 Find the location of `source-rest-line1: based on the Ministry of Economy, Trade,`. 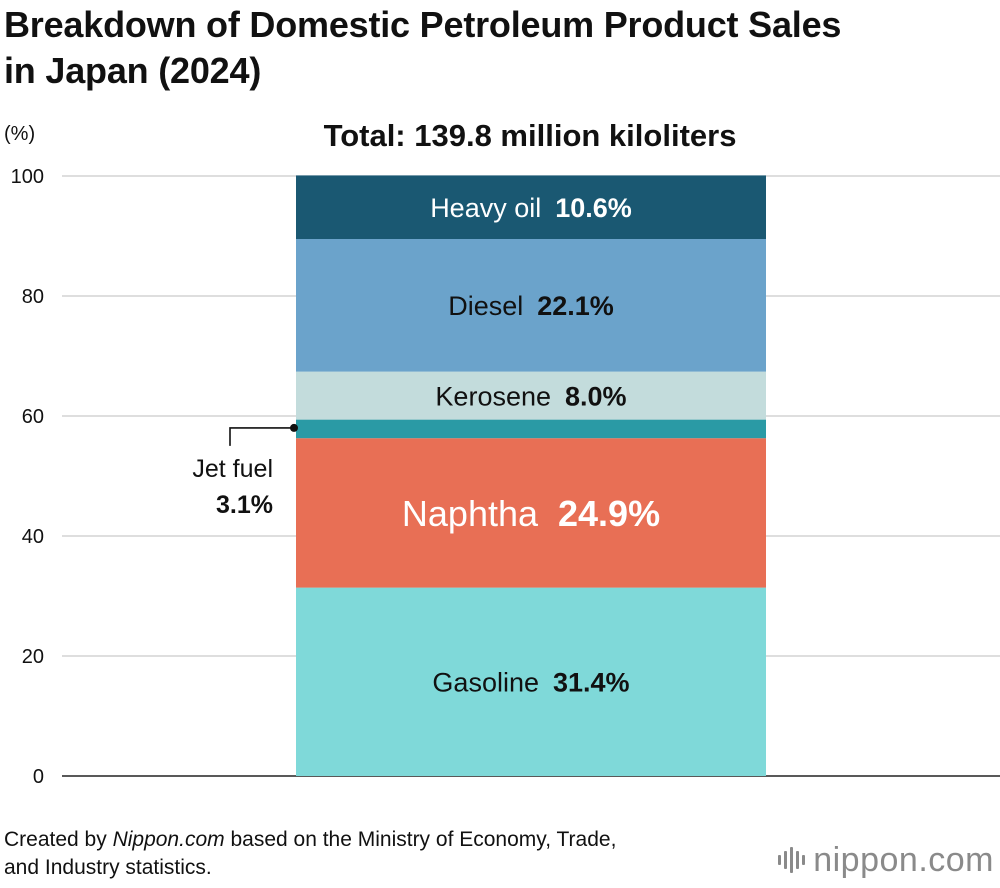

source-rest-line1: based on the Ministry of Economy, Trade, is located at coordinates (420, 839).